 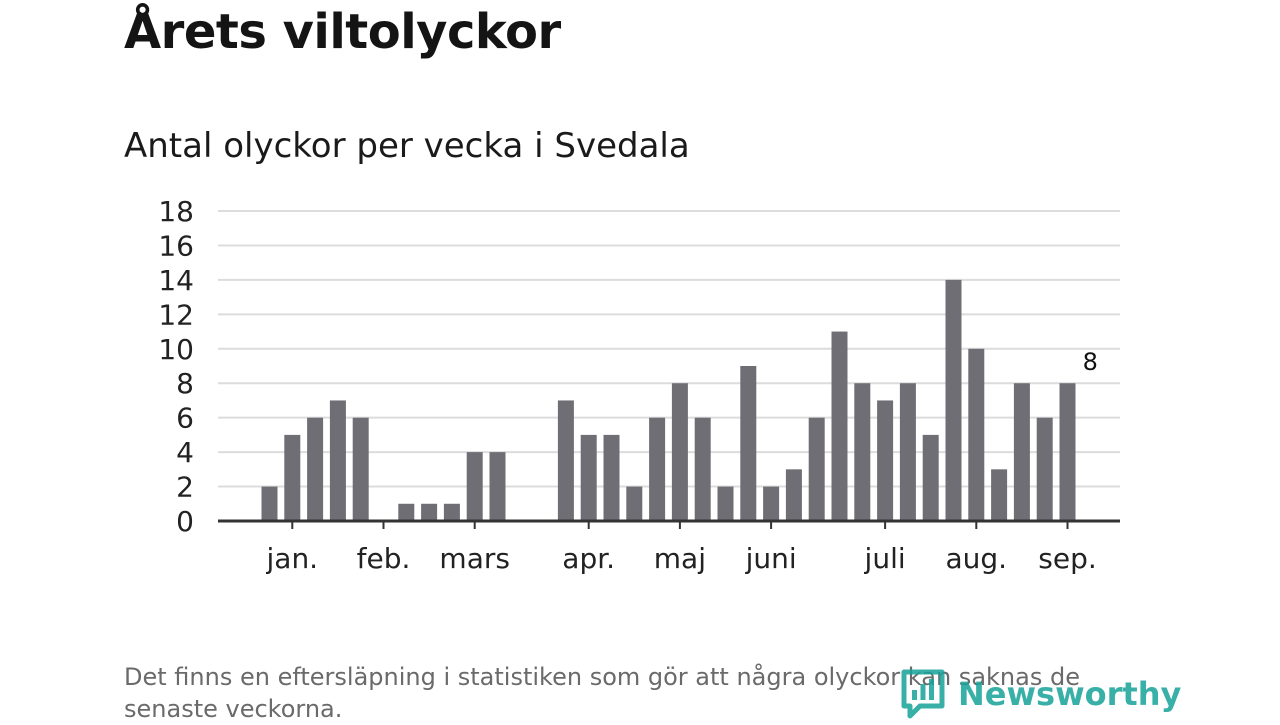 What do you see at coordinates (885, 558) in the screenshot?
I see `x-tick-label: juli` at bounding box center [885, 558].